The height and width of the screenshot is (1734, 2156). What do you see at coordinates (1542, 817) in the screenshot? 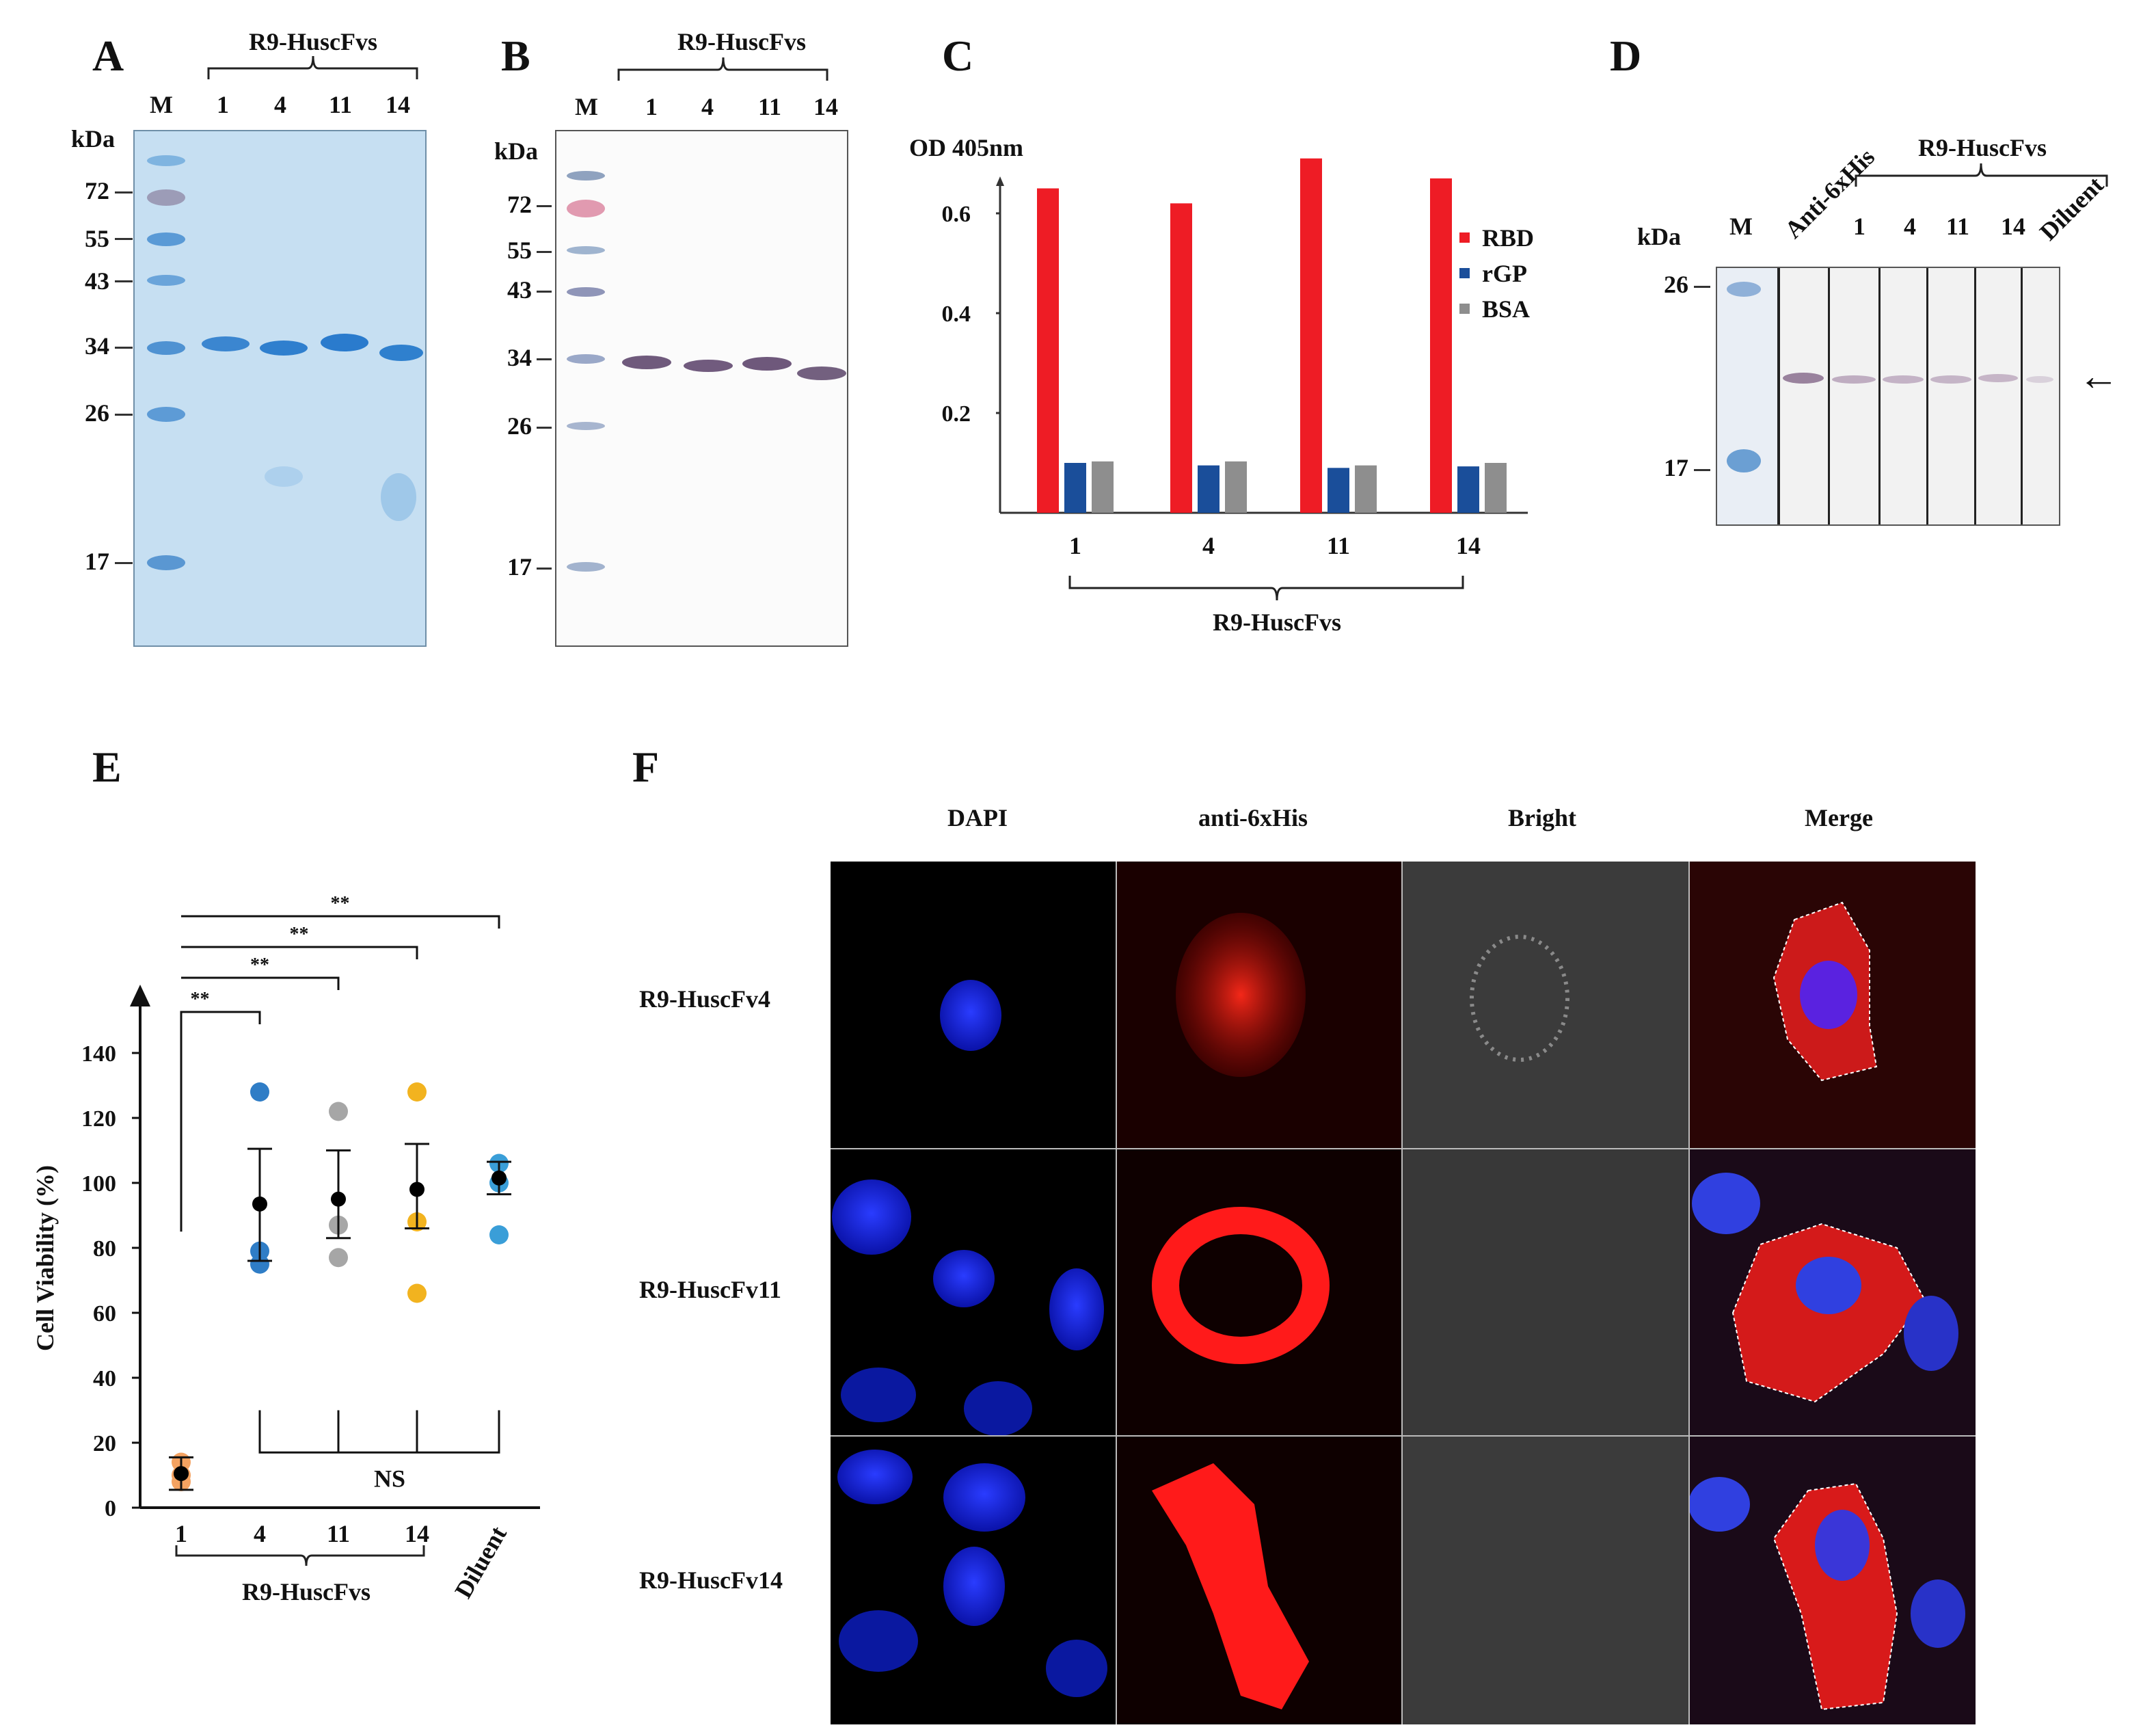
I see `column-label: Bright` at bounding box center [1542, 817].